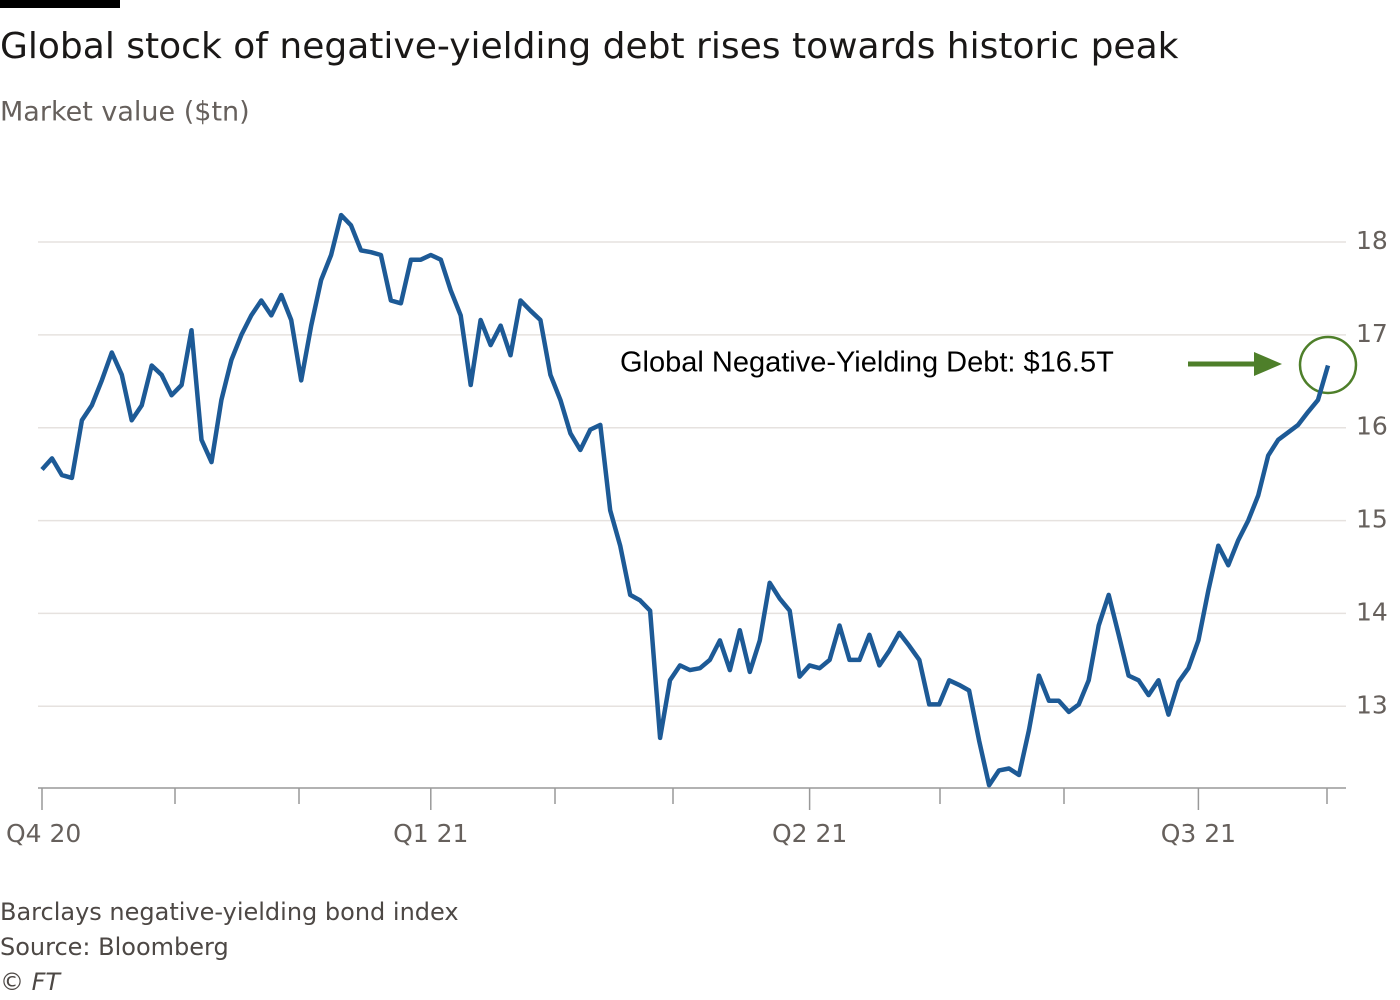 This screenshot has width=1400, height=1000. What do you see at coordinates (1372, 333) in the screenshot?
I see `y-tick-label: 17` at bounding box center [1372, 333].